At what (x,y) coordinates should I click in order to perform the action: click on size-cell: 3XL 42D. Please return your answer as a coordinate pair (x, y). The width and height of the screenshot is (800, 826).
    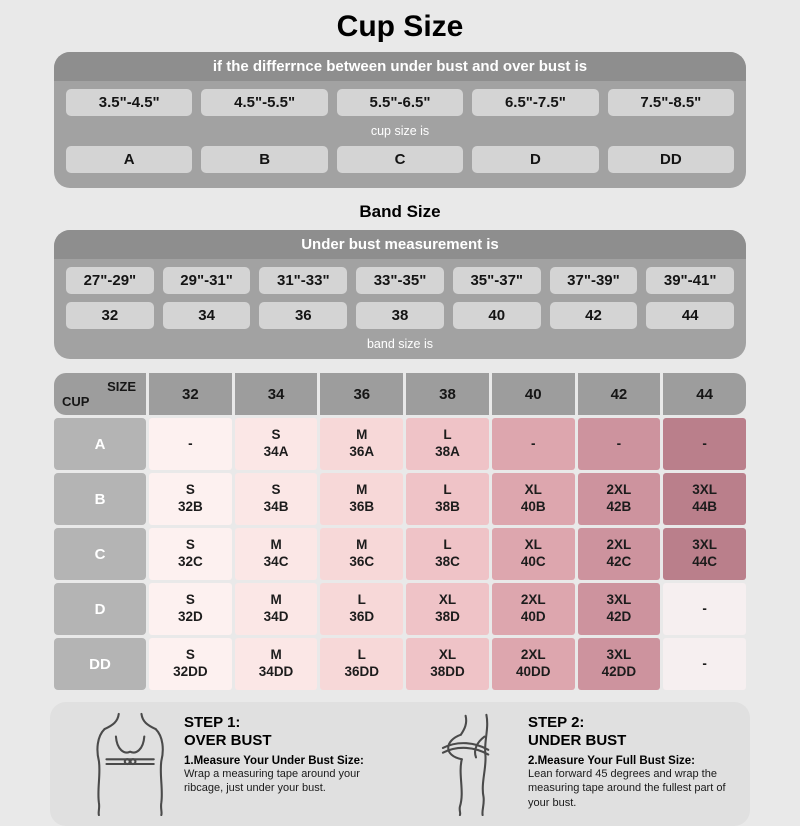
    Looking at the image, I should click on (619, 609).